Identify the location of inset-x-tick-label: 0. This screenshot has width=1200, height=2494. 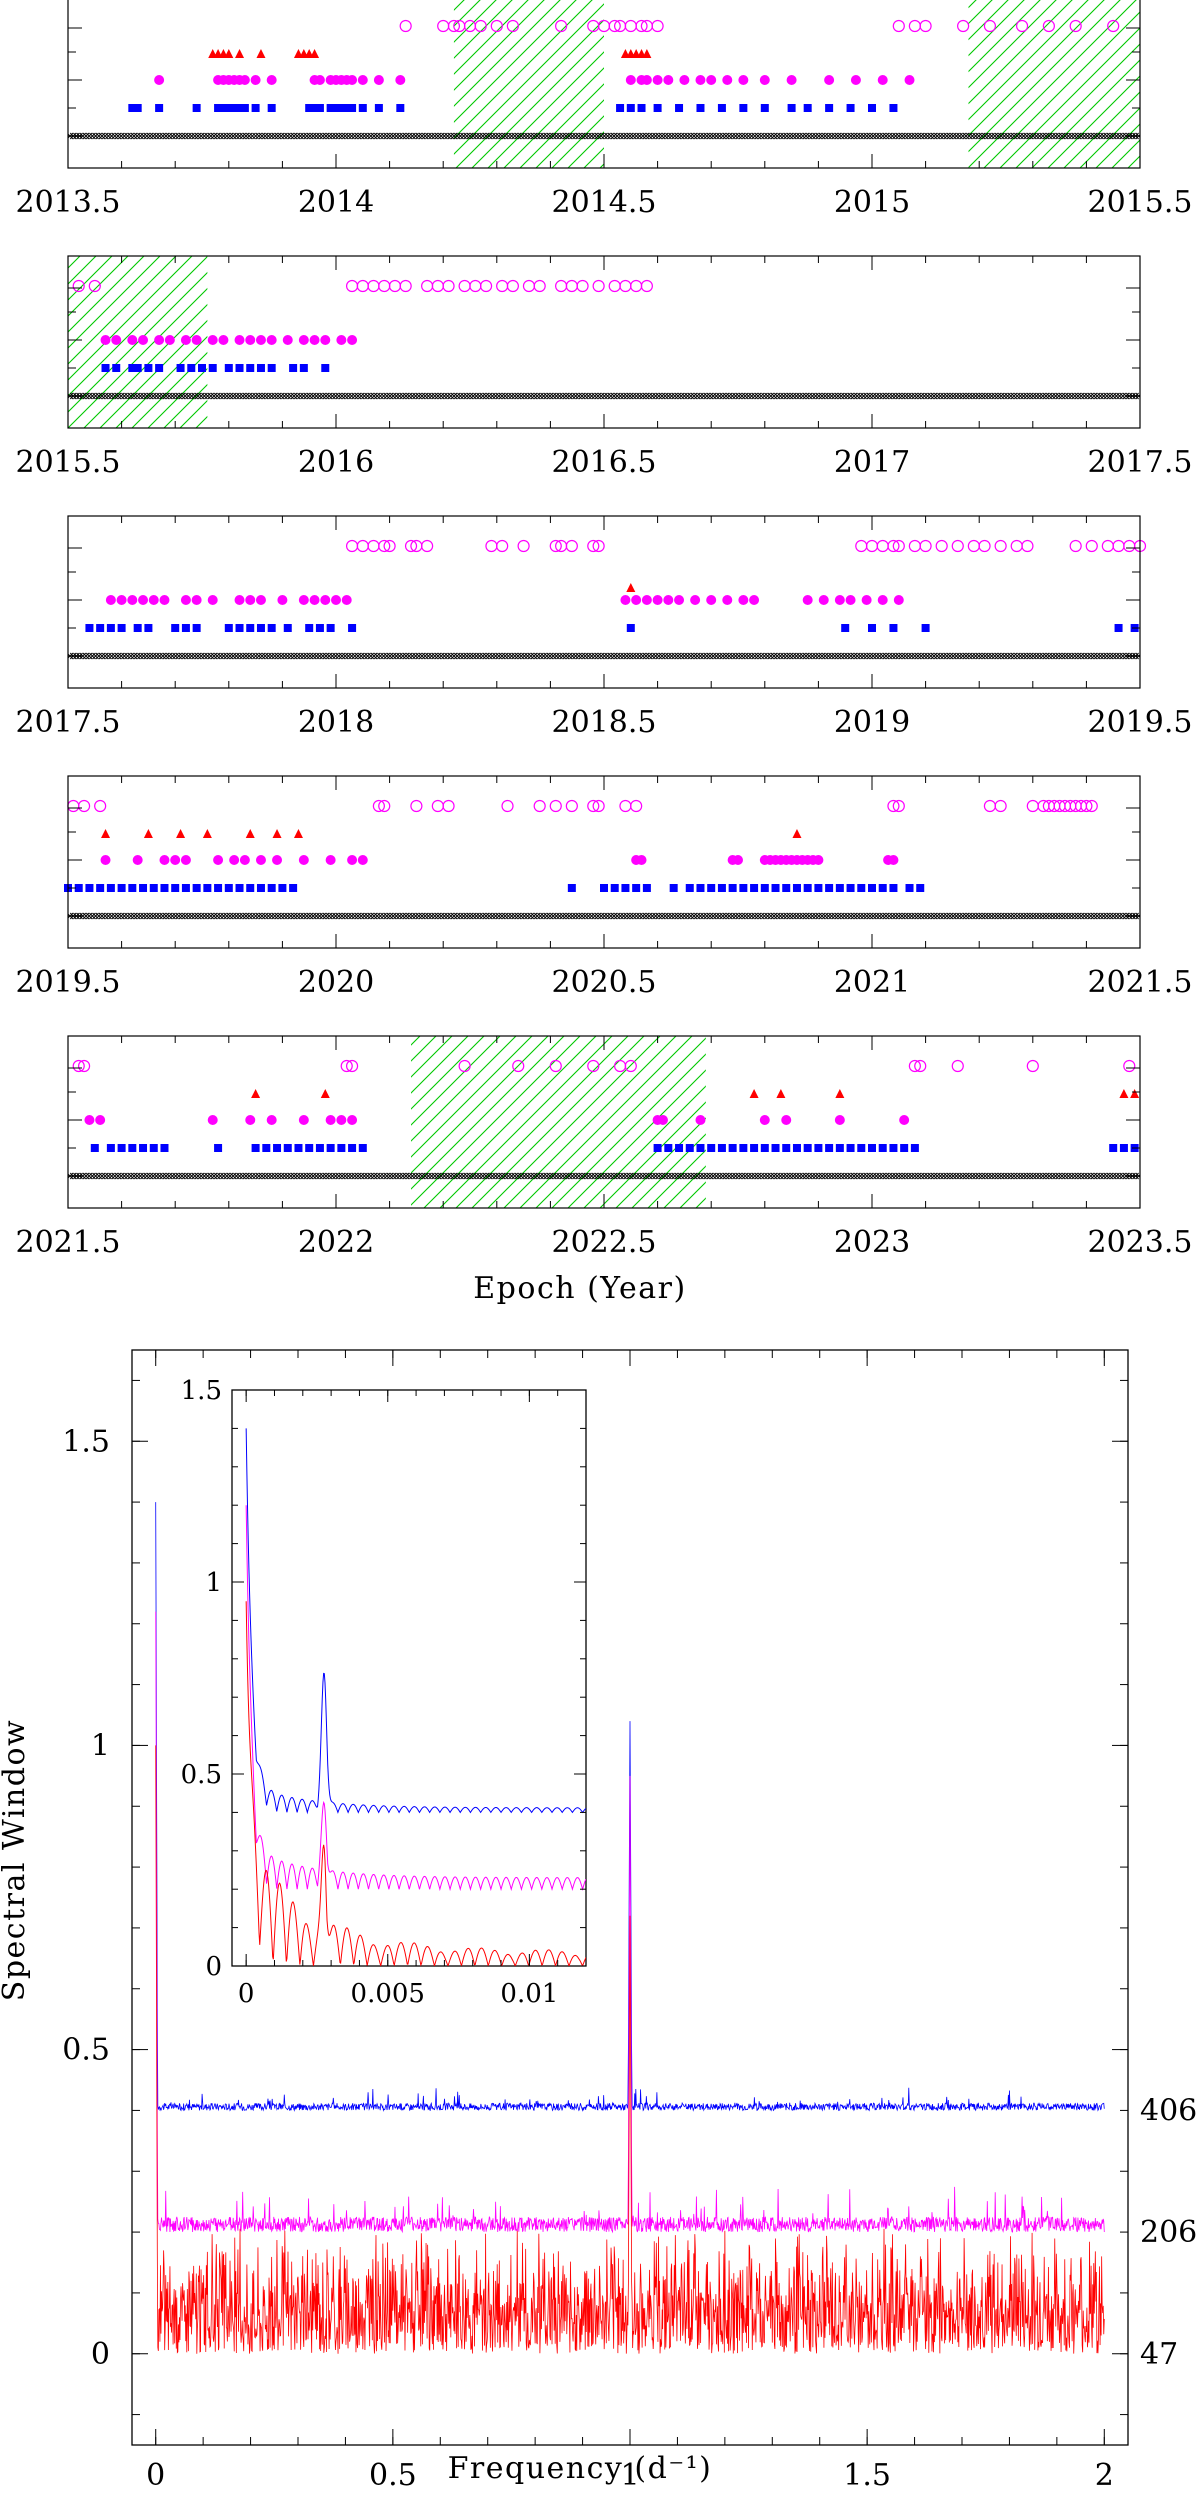
(246, 1994).